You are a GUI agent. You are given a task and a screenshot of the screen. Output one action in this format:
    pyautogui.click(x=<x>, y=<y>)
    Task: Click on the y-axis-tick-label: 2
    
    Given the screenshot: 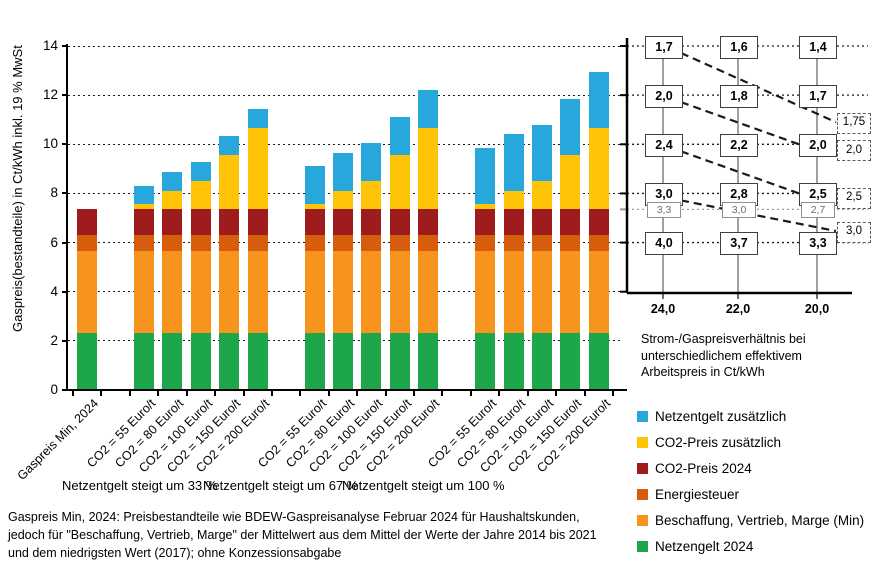 What is the action you would take?
    pyautogui.click(x=54, y=340)
    